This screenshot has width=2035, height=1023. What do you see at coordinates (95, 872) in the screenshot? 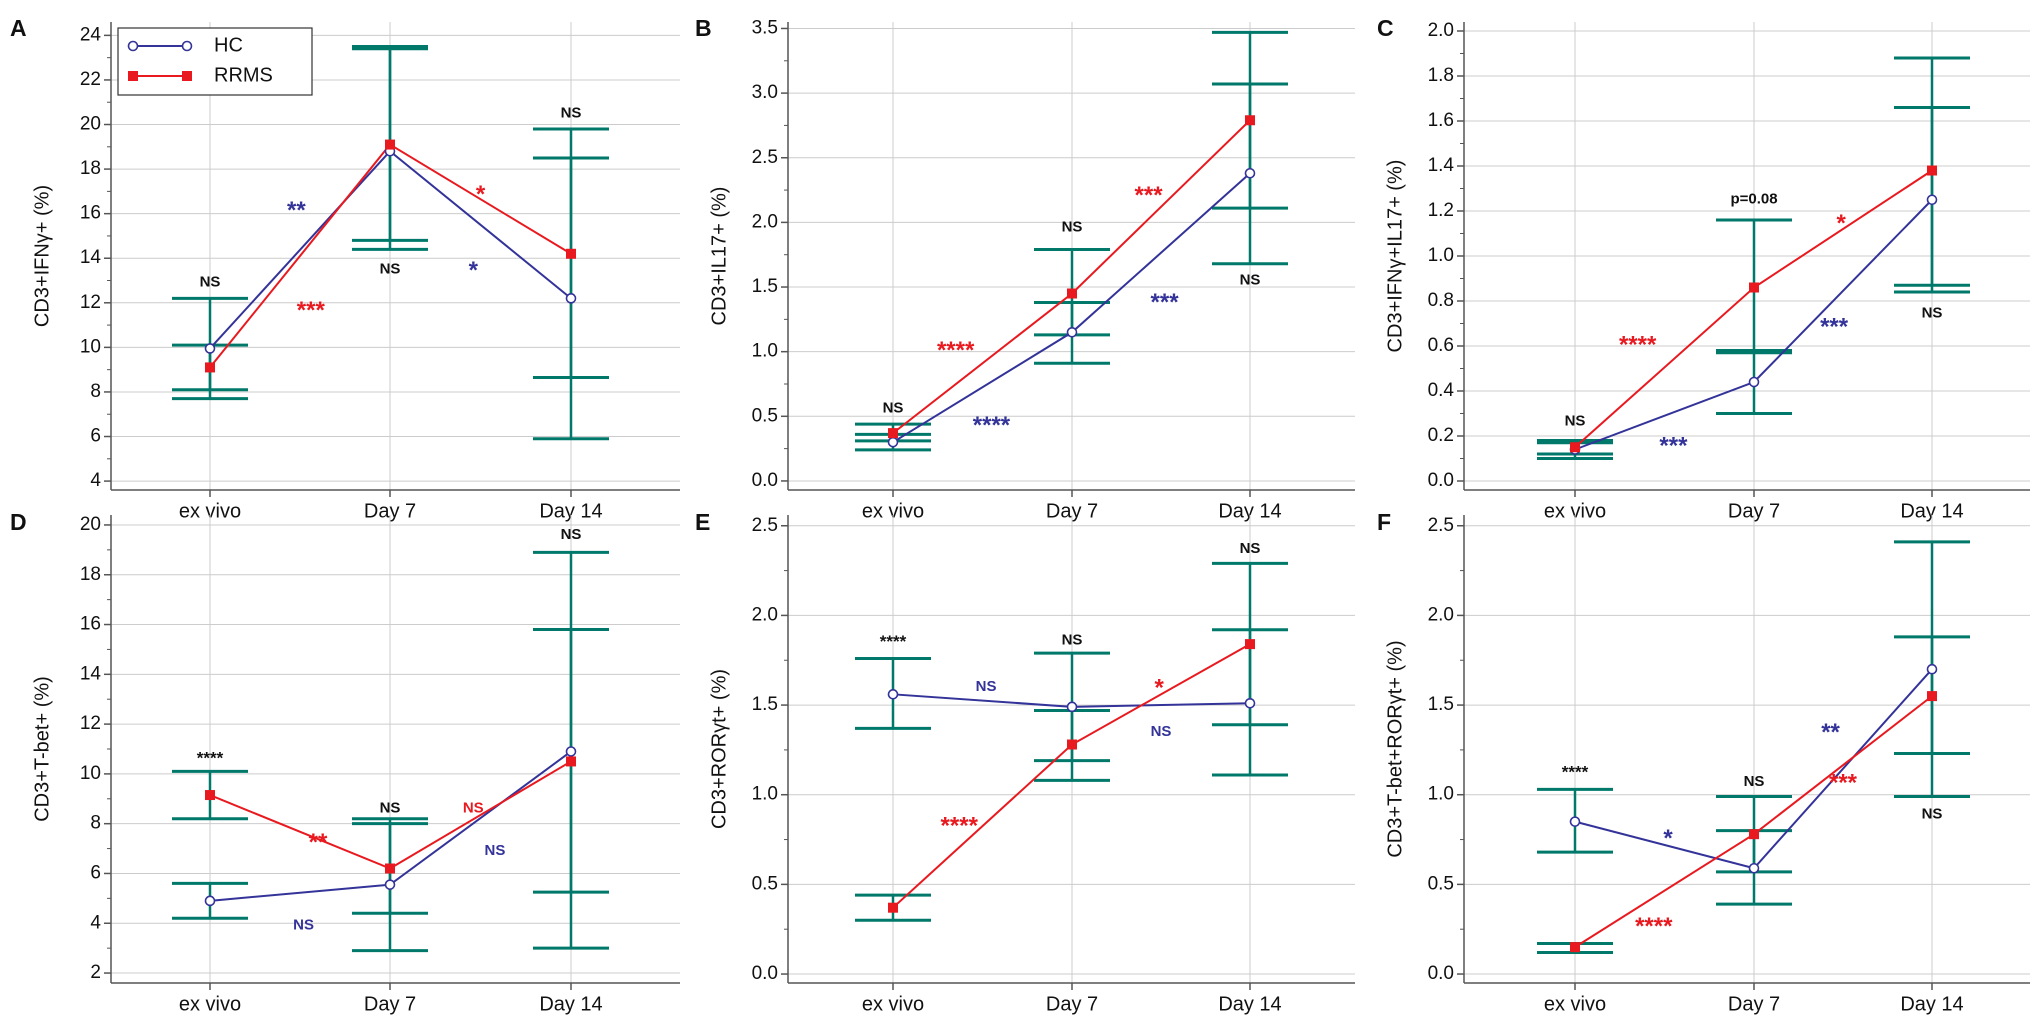
I see `y-tick-label: 6` at bounding box center [95, 872].